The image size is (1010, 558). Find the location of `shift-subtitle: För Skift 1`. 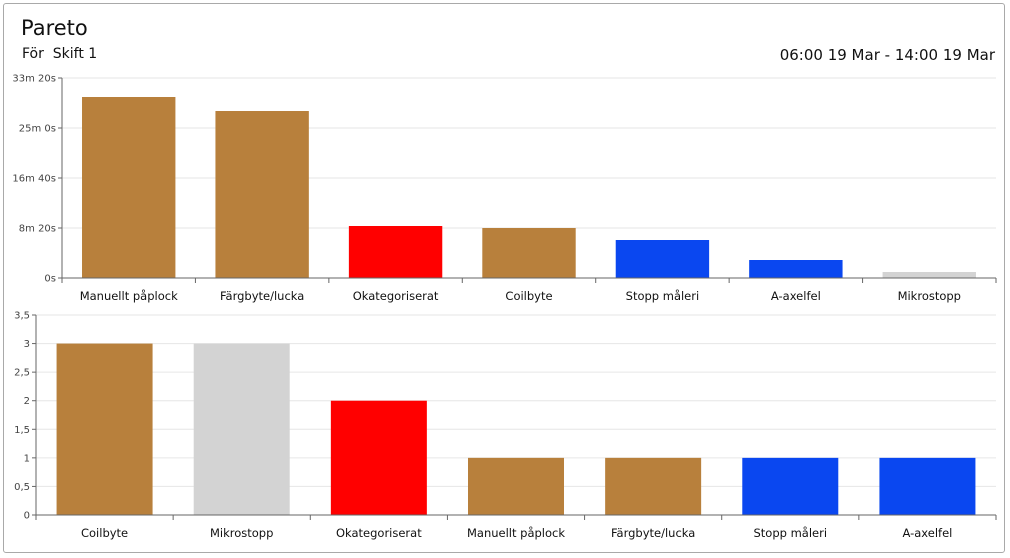

shift-subtitle: För Skift 1 is located at coordinates (59, 54).